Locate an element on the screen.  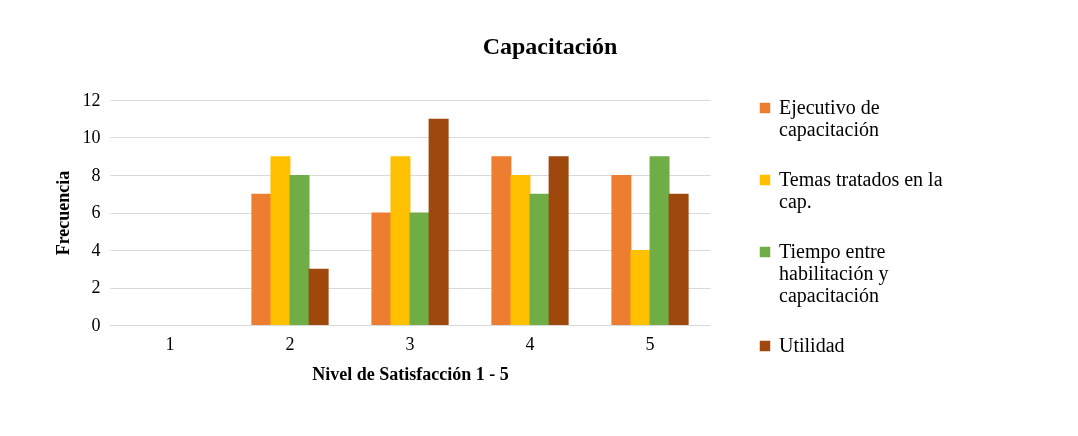
y-tick-label: 6 is located at coordinates (96, 212).